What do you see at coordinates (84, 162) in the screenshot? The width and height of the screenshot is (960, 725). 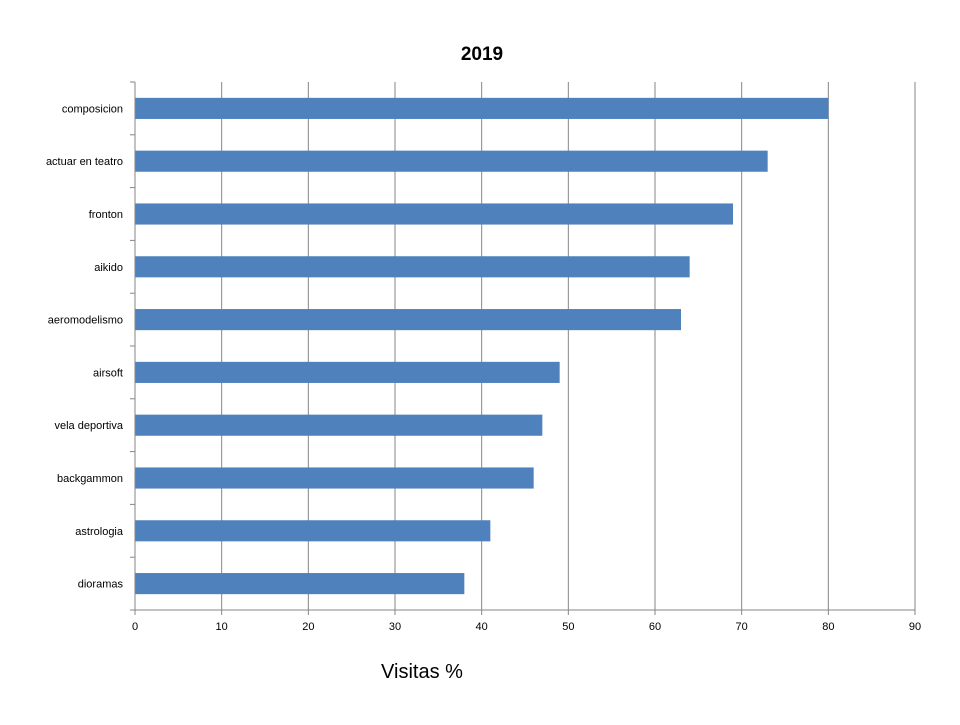 I see `category-label: actuar en teatro` at bounding box center [84, 162].